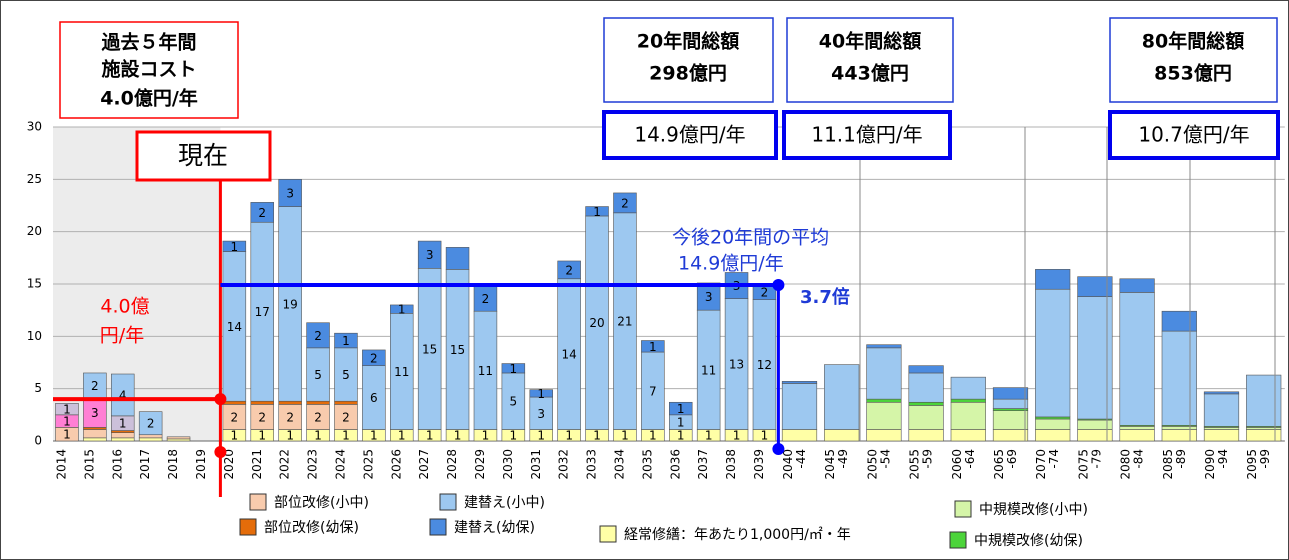 The height and width of the screenshot is (560, 1289). What do you see at coordinates (340, 464) in the screenshot?
I see `x-tick-label: 2024` at bounding box center [340, 464].